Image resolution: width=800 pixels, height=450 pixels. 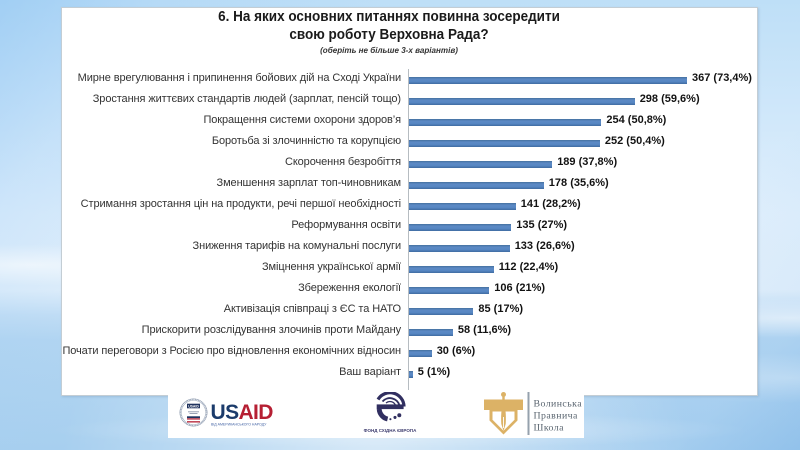 I want to click on svg-text: ФОНД СХІДНА ЄВРОПА, so click(x=390, y=430).